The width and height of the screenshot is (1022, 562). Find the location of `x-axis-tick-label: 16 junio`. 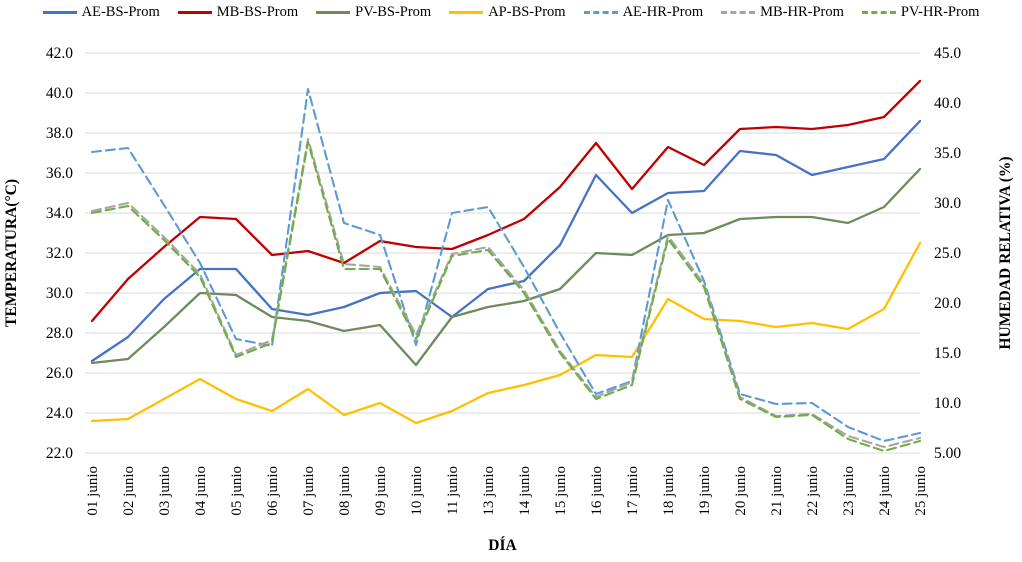

x-axis-tick-label: 16 junio is located at coordinates (597, 491).